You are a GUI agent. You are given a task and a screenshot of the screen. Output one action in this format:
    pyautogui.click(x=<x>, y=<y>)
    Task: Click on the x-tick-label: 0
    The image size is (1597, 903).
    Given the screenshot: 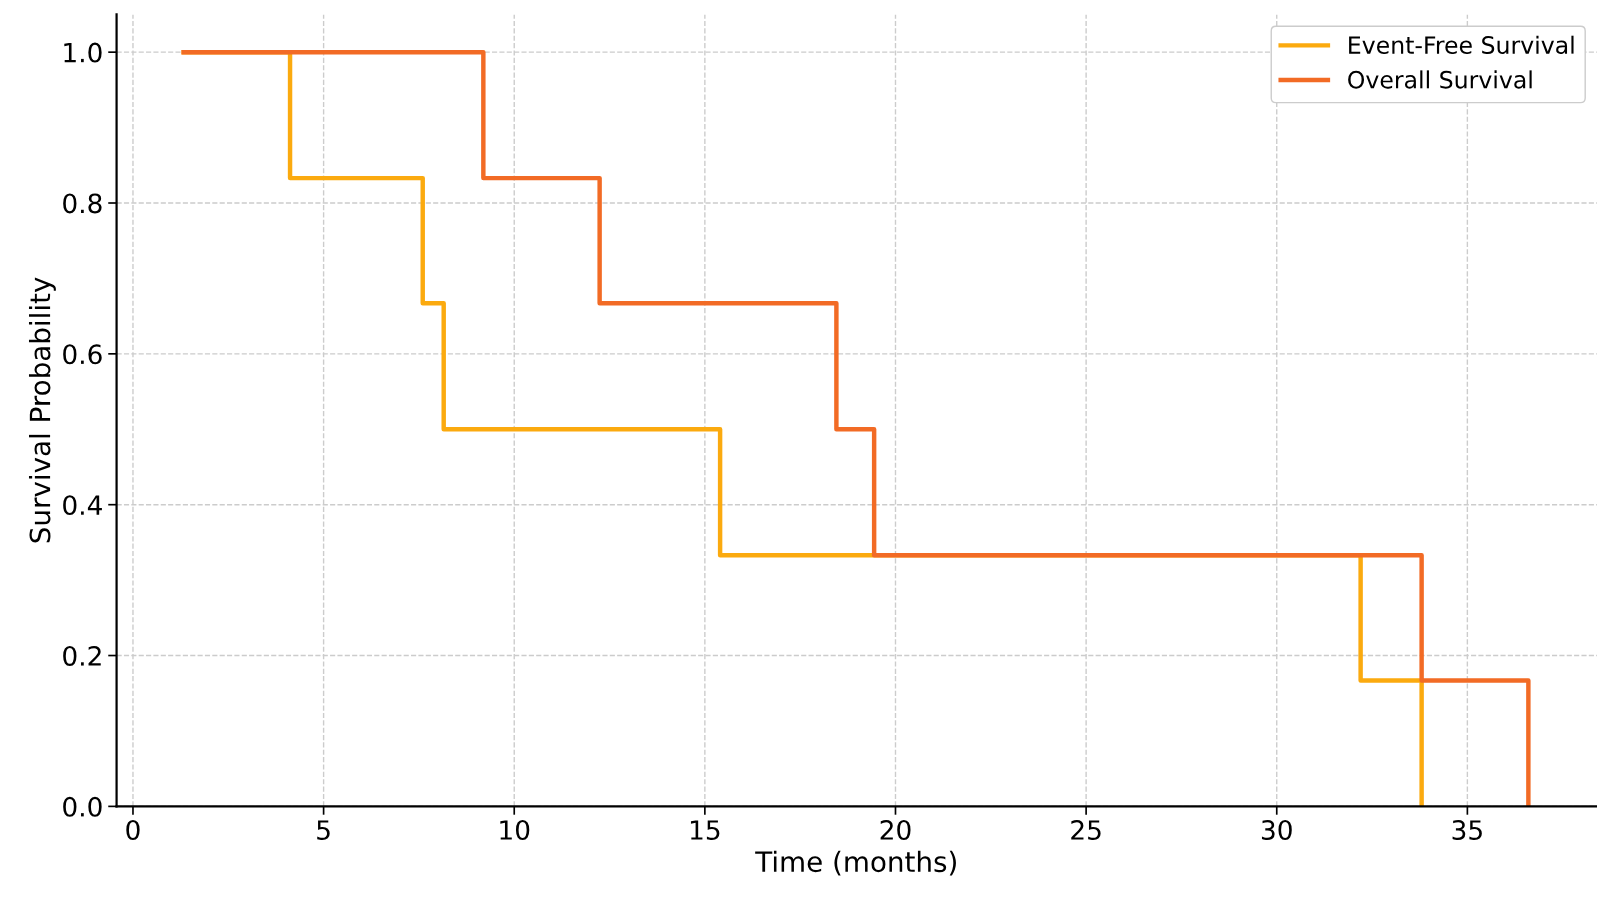 What is the action you would take?
    pyautogui.click(x=133, y=830)
    